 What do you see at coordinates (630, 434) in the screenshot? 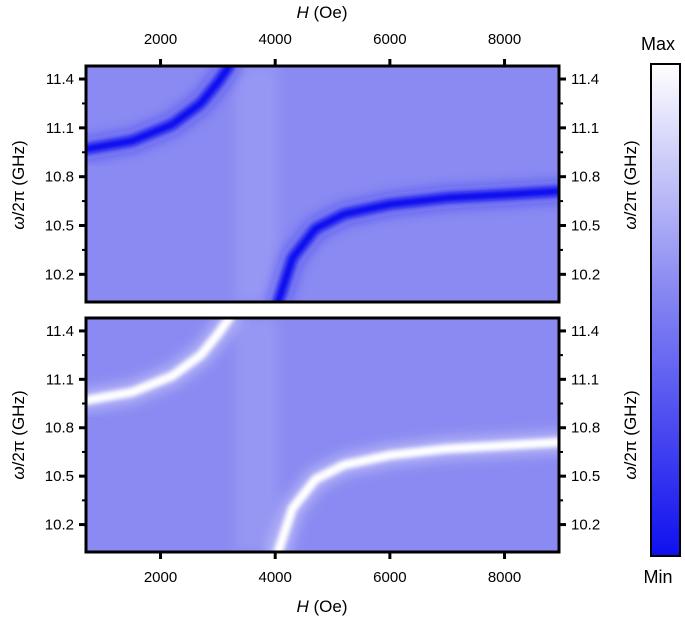
I see `y-axis-title-bottom-right: ω/2π (GHz)` at bounding box center [630, 434].